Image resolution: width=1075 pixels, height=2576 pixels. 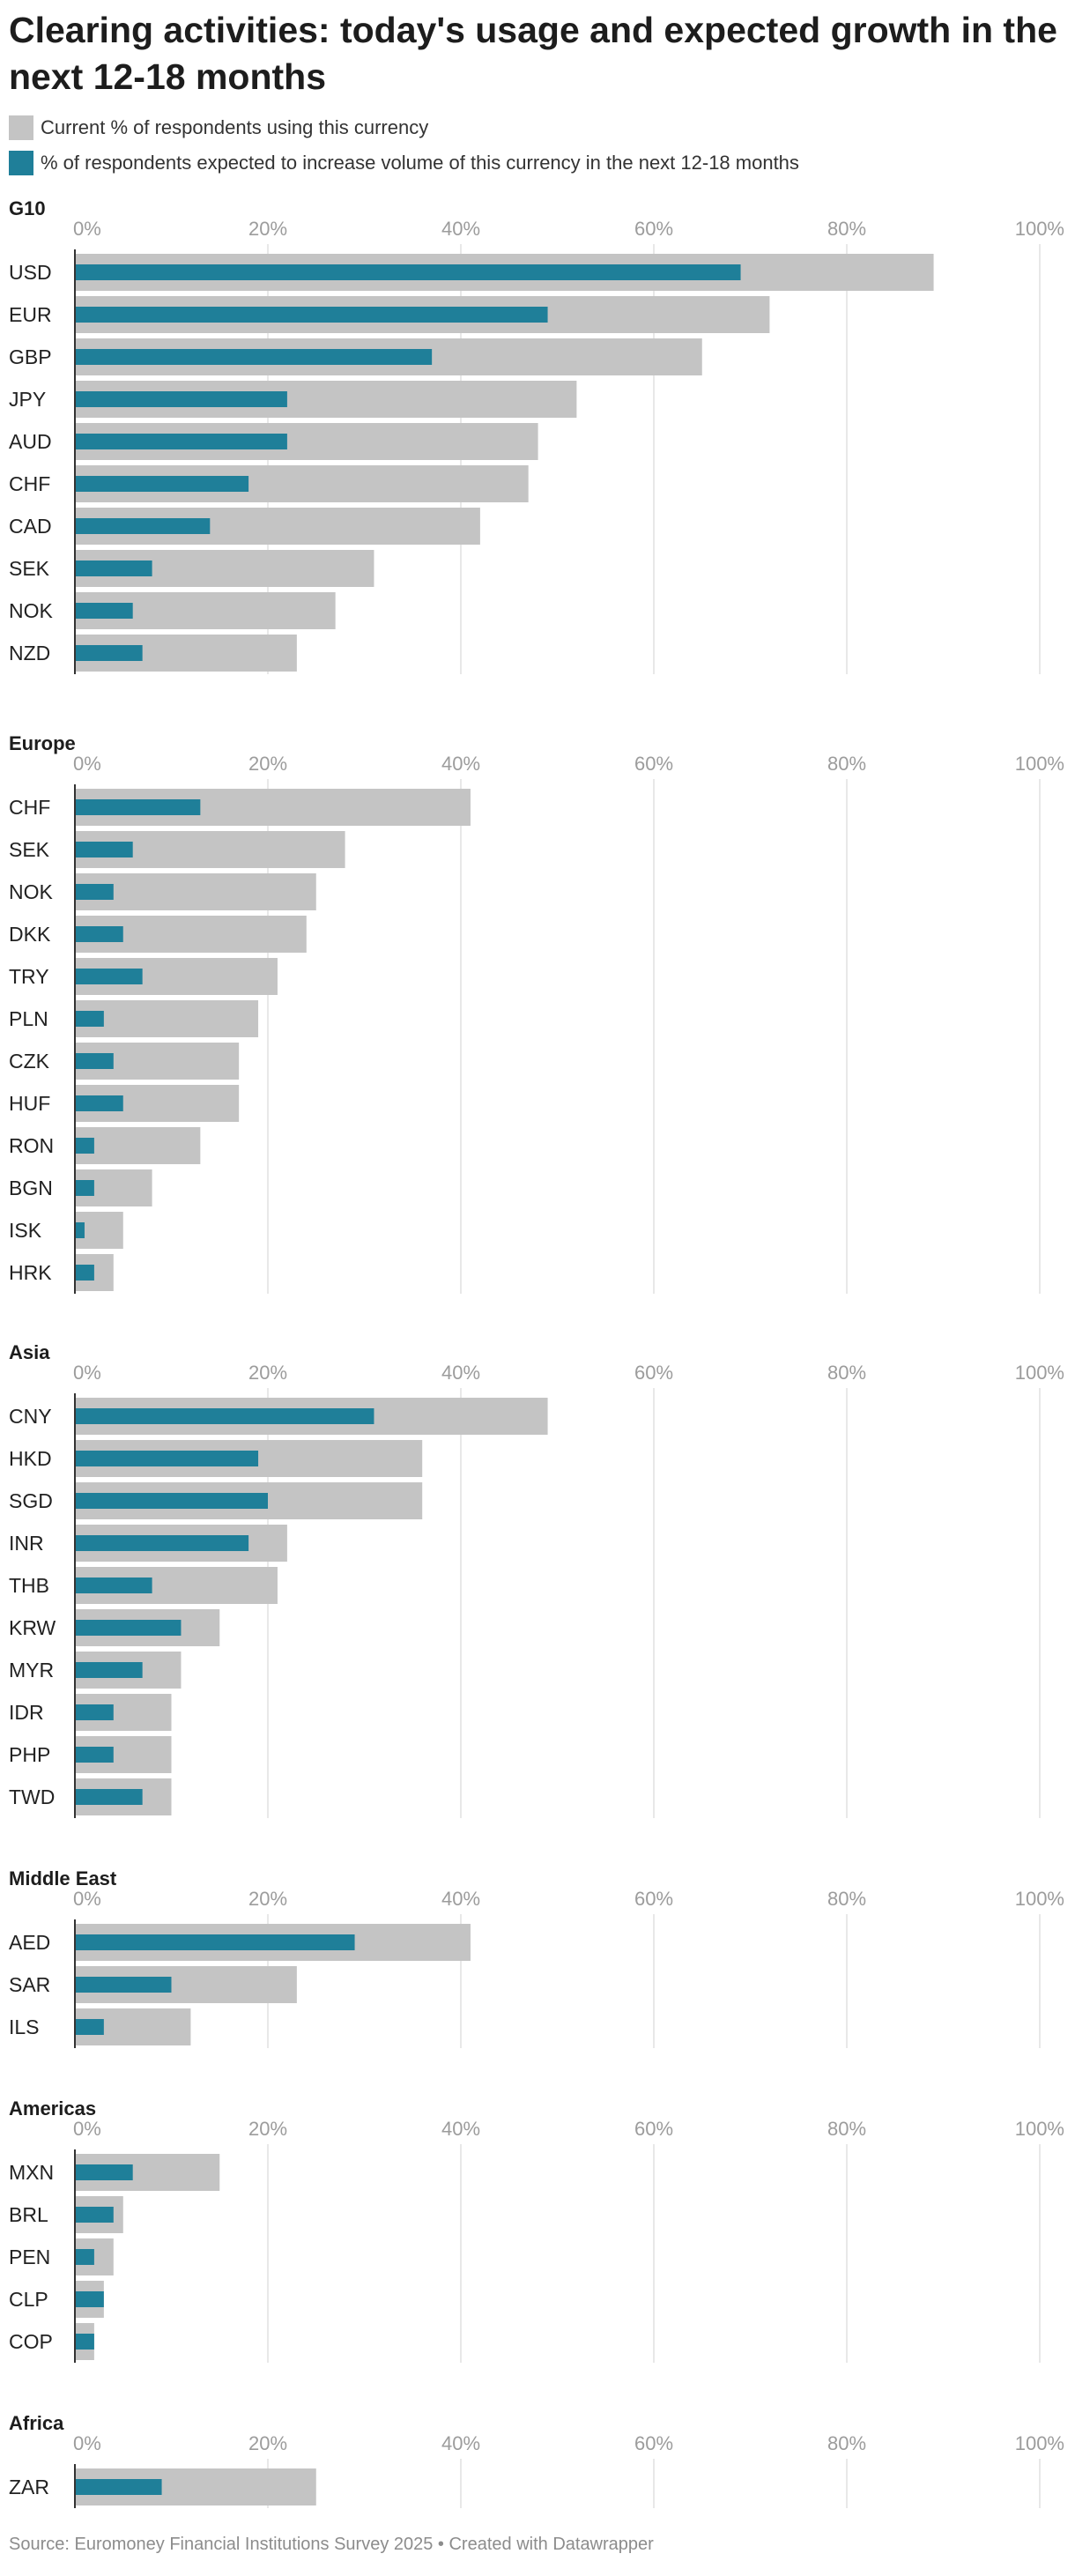 I want to click on category-label: KRW, so click(x=32, y=1627).